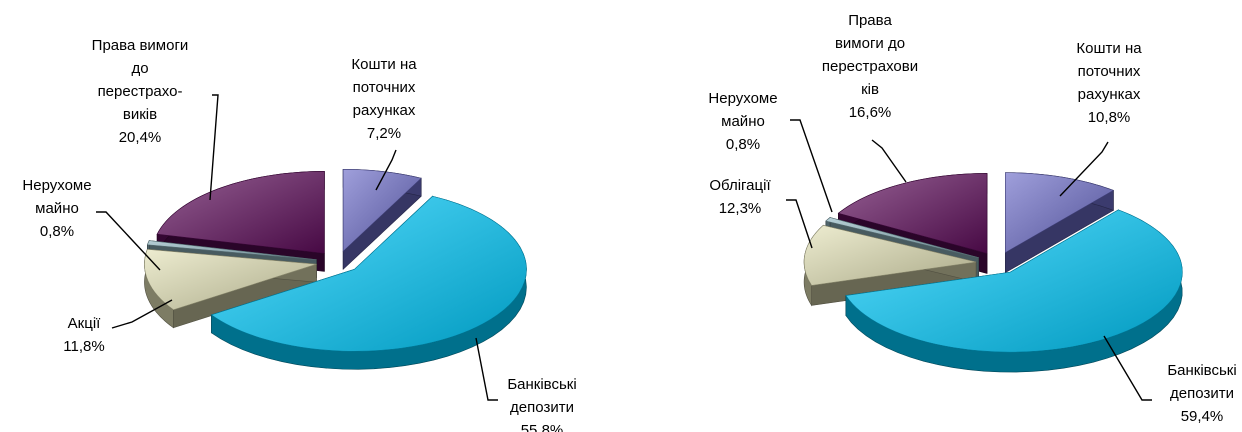  What do you see at coordinates (740, 197) in the screenshot?
I see `slice-label: Облігації 12,3%` at bounding box center [740, 197].